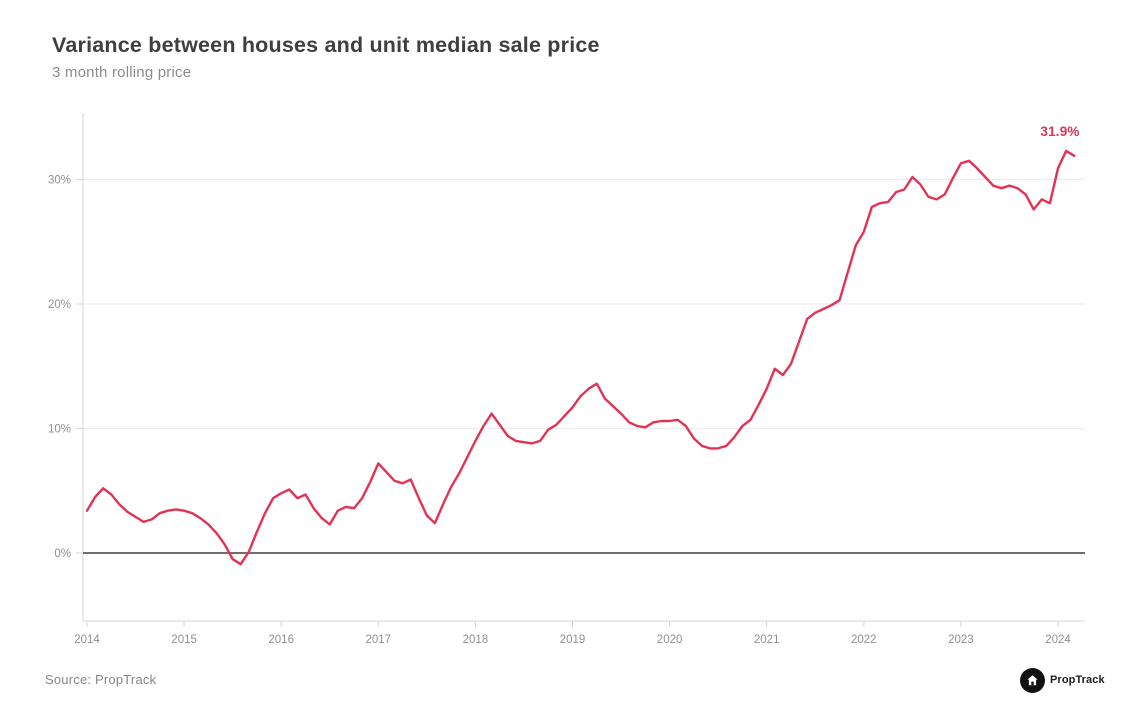 Image resolution: width=1134 pixels, height=718 pixels. What do you see at coordinates (59, 305) in the screenshot?
I see `y-tick-label: 20%` at bounding box center [59, 305].